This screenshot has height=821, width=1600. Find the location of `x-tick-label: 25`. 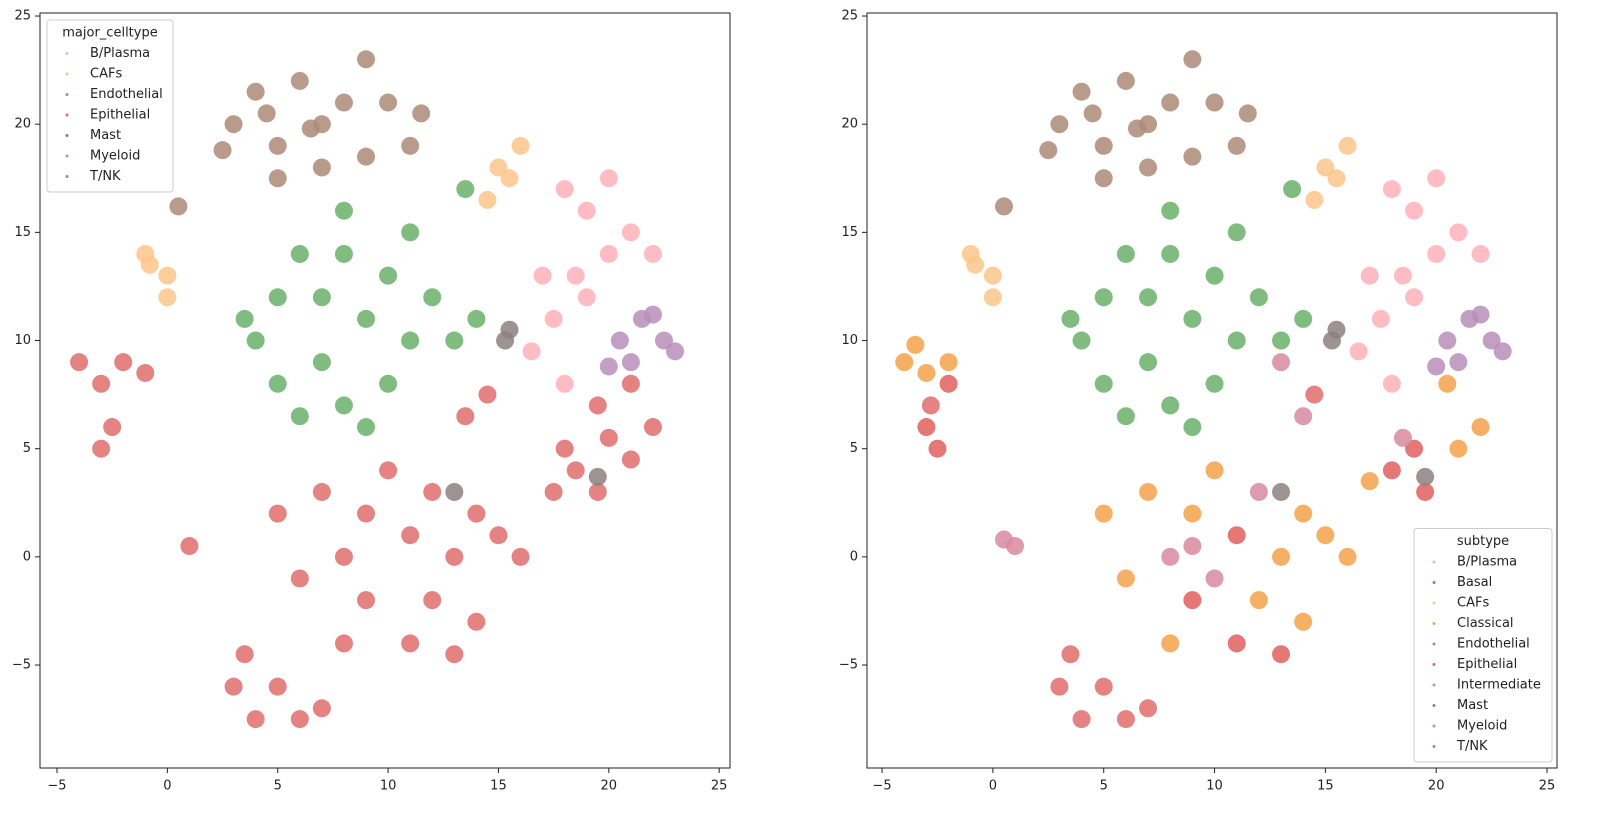

x-tick-label: 25 is located at coordinates (1547, 786).